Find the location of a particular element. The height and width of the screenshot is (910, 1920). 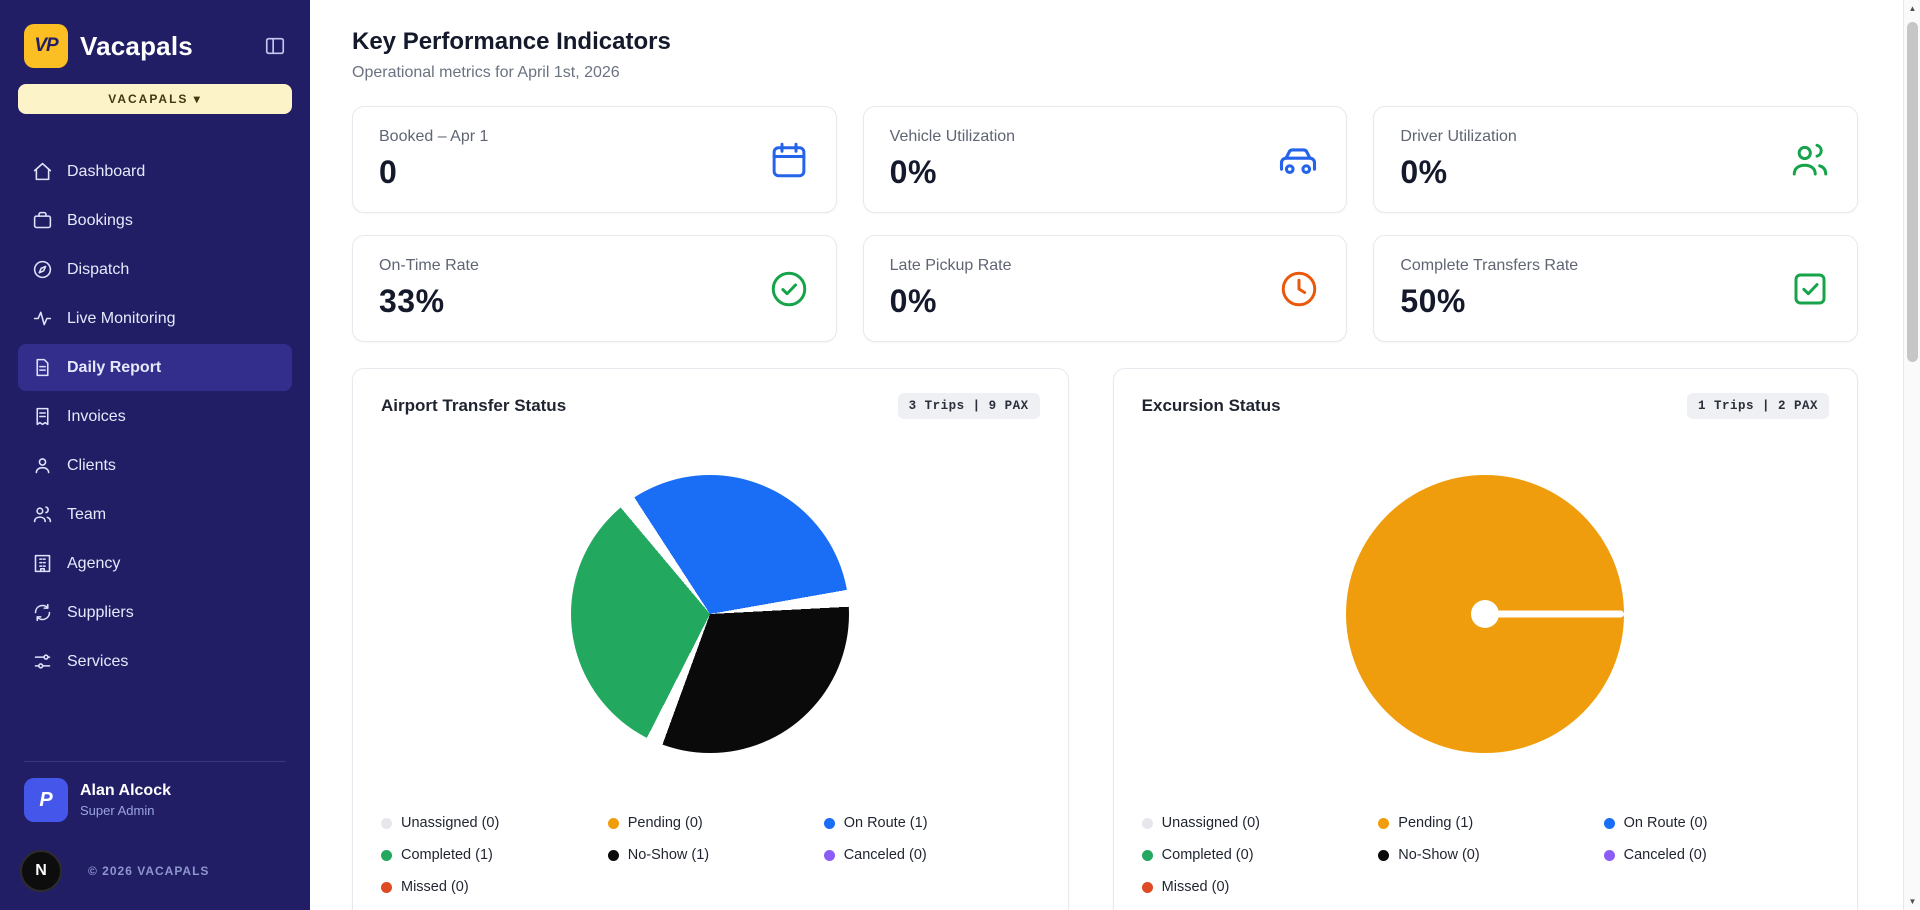

kpi-label: Complete Transfers Rate is located at coordinates (1489, 265).